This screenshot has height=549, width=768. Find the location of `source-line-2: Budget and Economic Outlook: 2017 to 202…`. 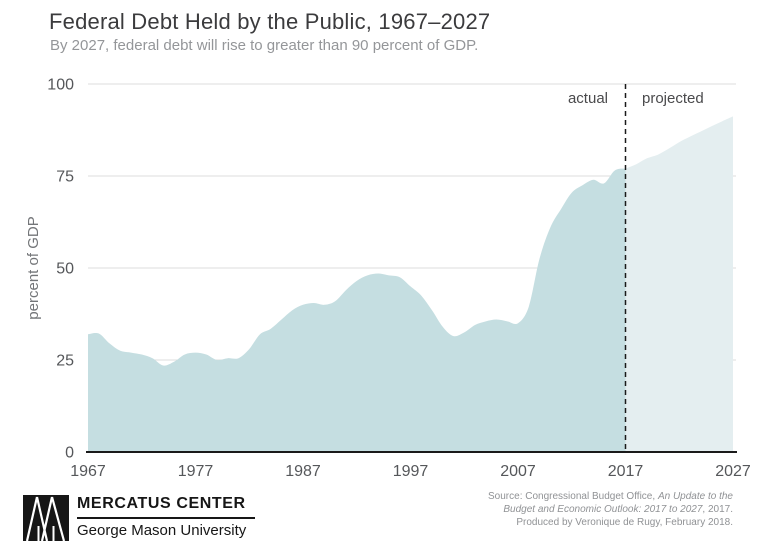

source-line-2: Budget and Economic Outlook: 2017 to 202… is located at coordinates (618, 509).